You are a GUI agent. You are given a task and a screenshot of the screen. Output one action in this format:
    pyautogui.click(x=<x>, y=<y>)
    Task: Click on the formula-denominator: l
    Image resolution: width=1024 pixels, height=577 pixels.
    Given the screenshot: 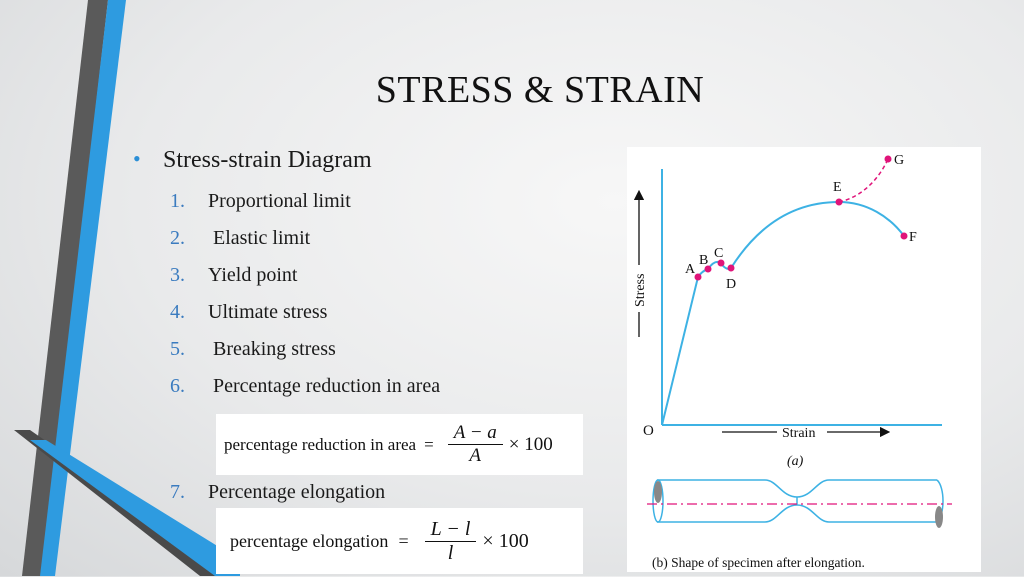 What is the action you would take?
    pyautogui.click(x=450, y=552)
    